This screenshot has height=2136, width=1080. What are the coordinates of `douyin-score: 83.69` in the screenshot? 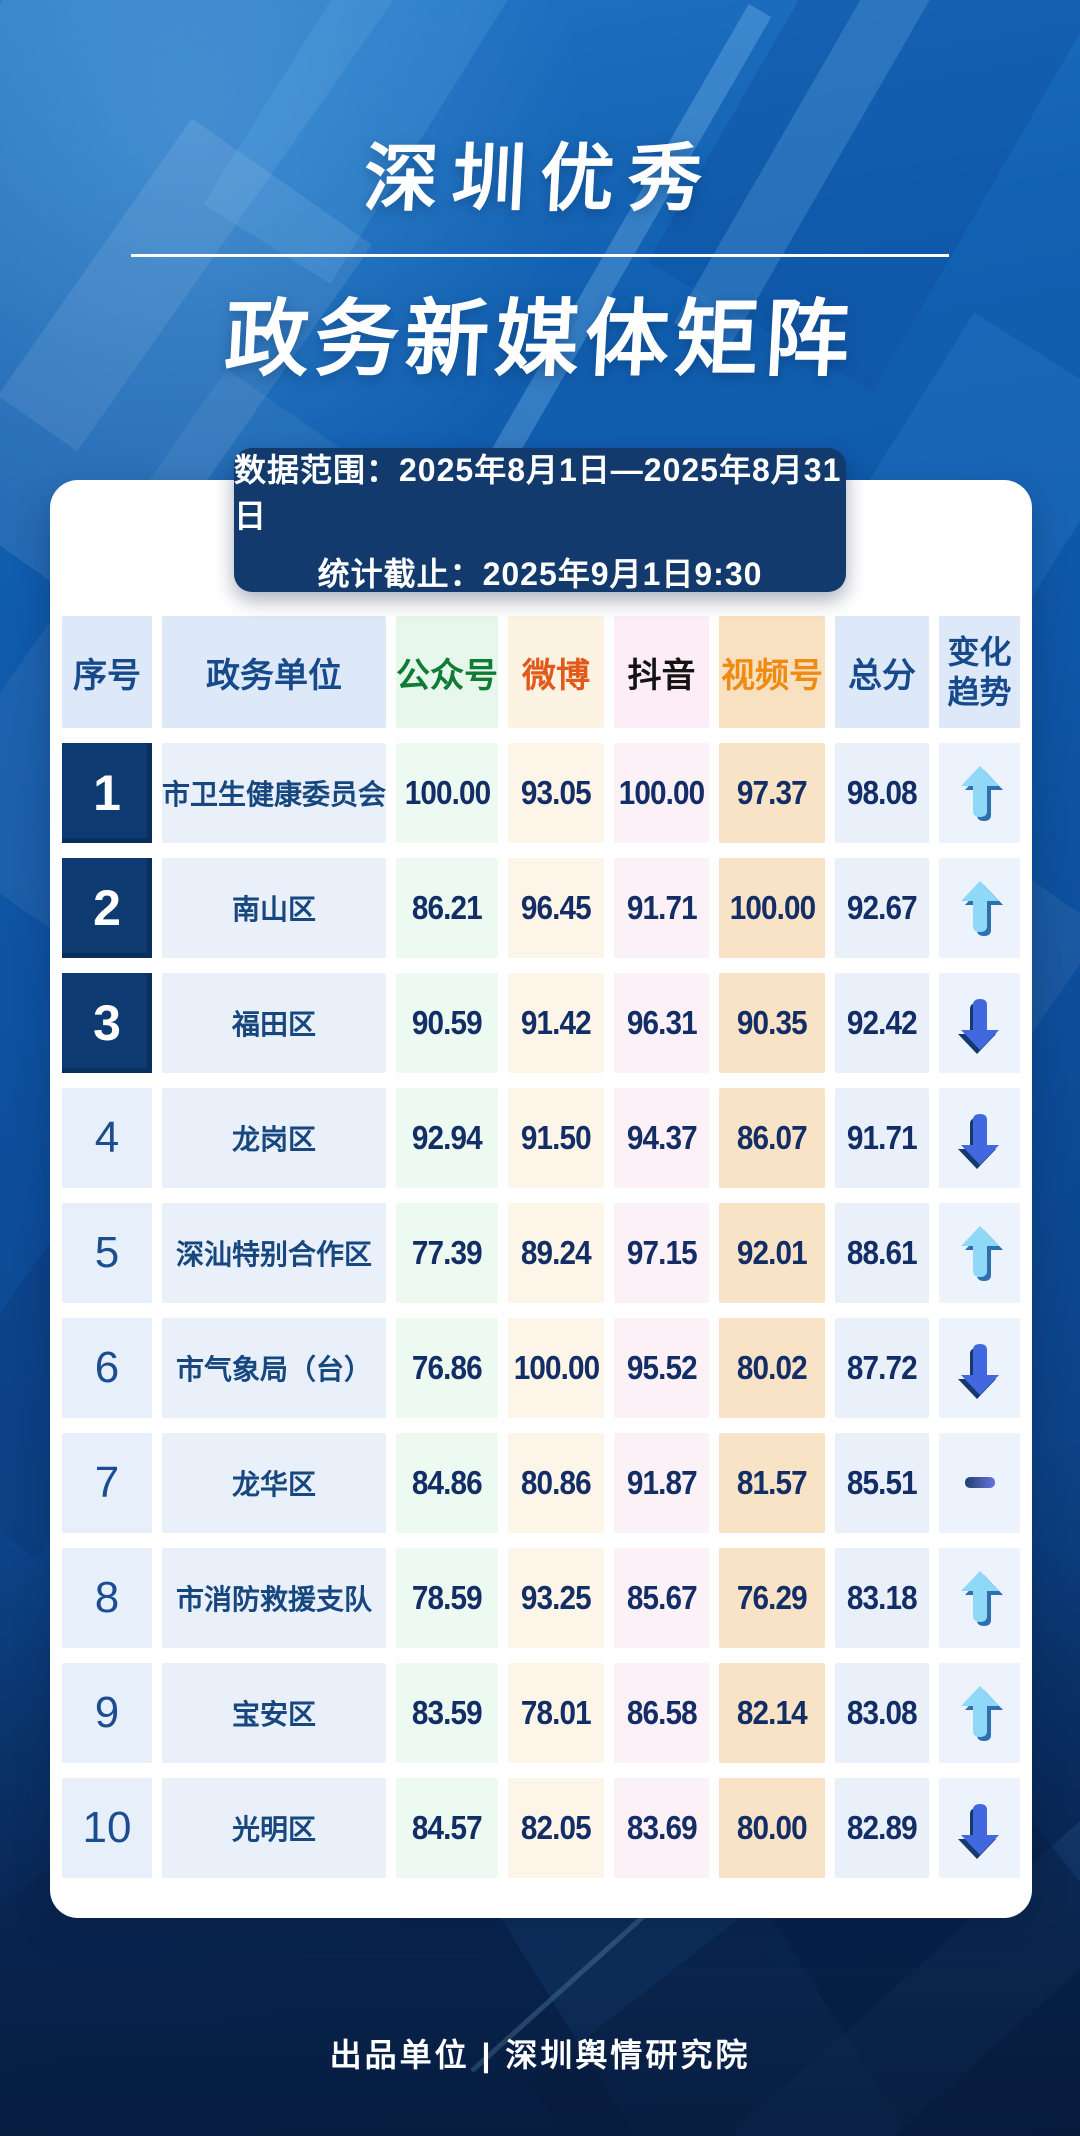 It's located at (661, 1828).